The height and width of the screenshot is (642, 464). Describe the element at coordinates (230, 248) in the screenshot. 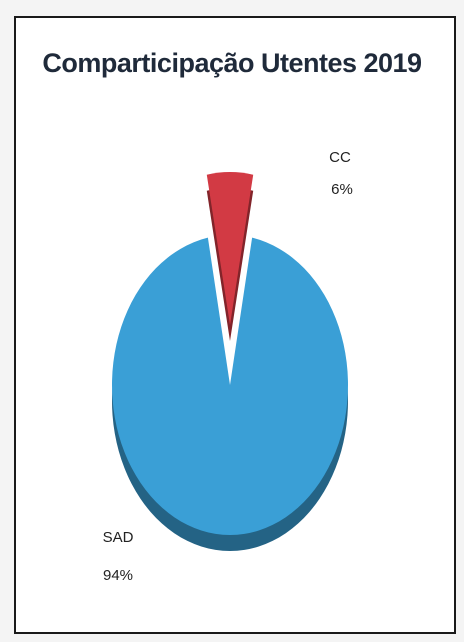

I see `slice-cc` at that location.